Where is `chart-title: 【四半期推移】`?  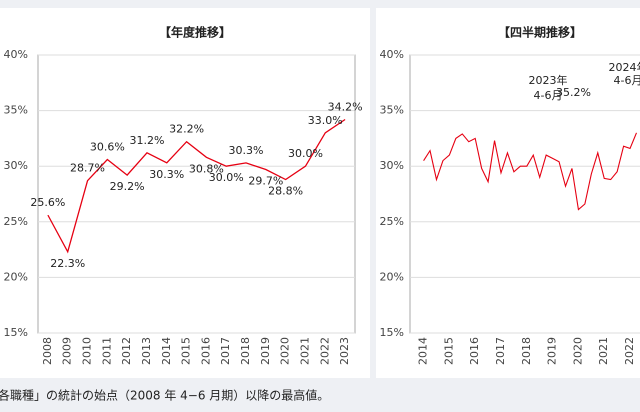 chart-title: 【四半期推移】 is located at coordinates (540, 32).